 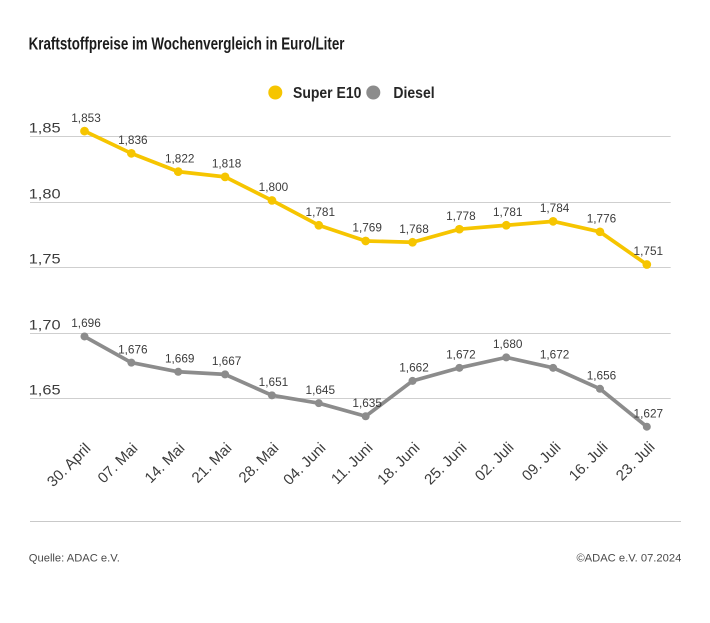 What do you see at coordinates (414, 368) in the screenshot?
I see `svg-text: 1,662` at bounding box center [414, 368].